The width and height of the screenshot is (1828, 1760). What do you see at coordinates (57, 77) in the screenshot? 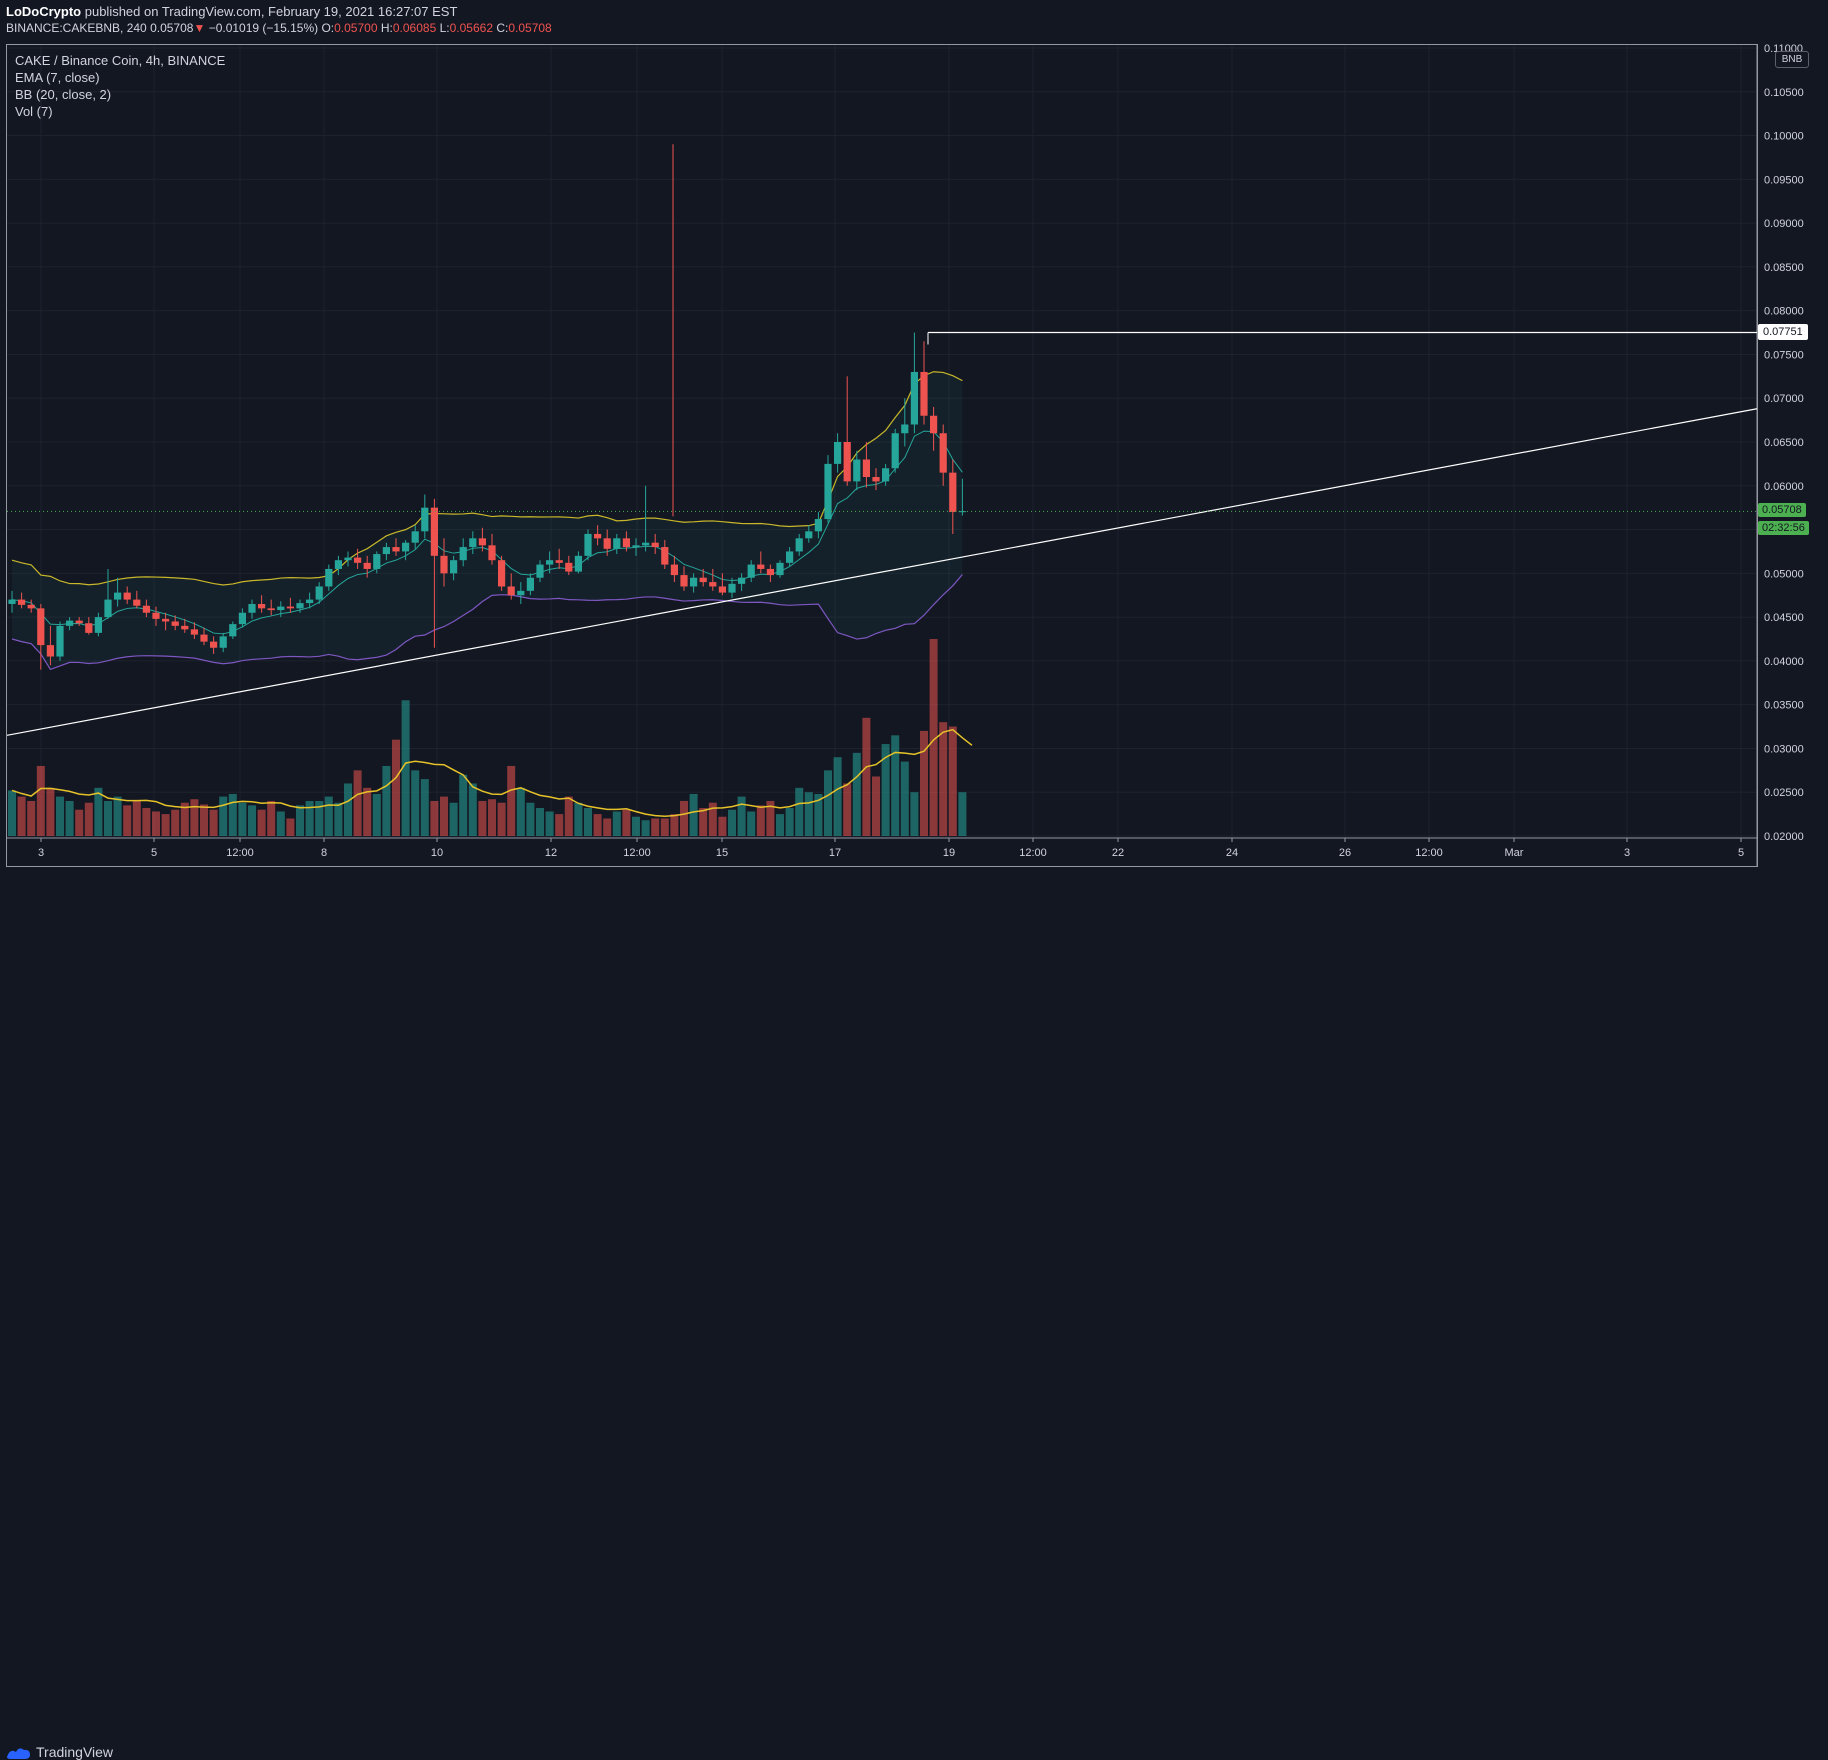
I see `legend-ema: EMA (7, close)` at bounding box center [57, 77].